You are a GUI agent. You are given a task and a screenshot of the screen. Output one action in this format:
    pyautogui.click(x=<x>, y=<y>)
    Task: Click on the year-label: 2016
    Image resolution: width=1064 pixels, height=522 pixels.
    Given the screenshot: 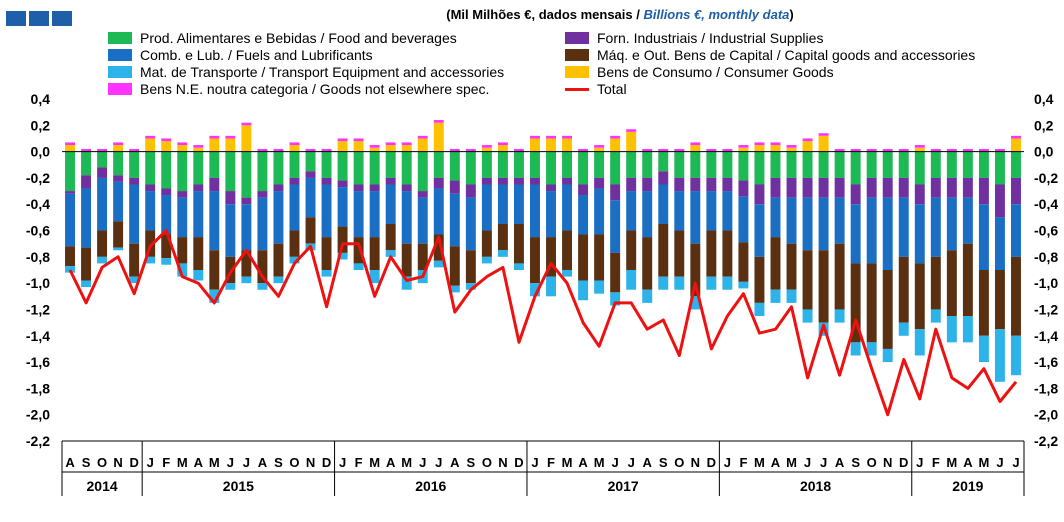 What is the action you would take?
    pyautogui.click(x=430, y=486)
    